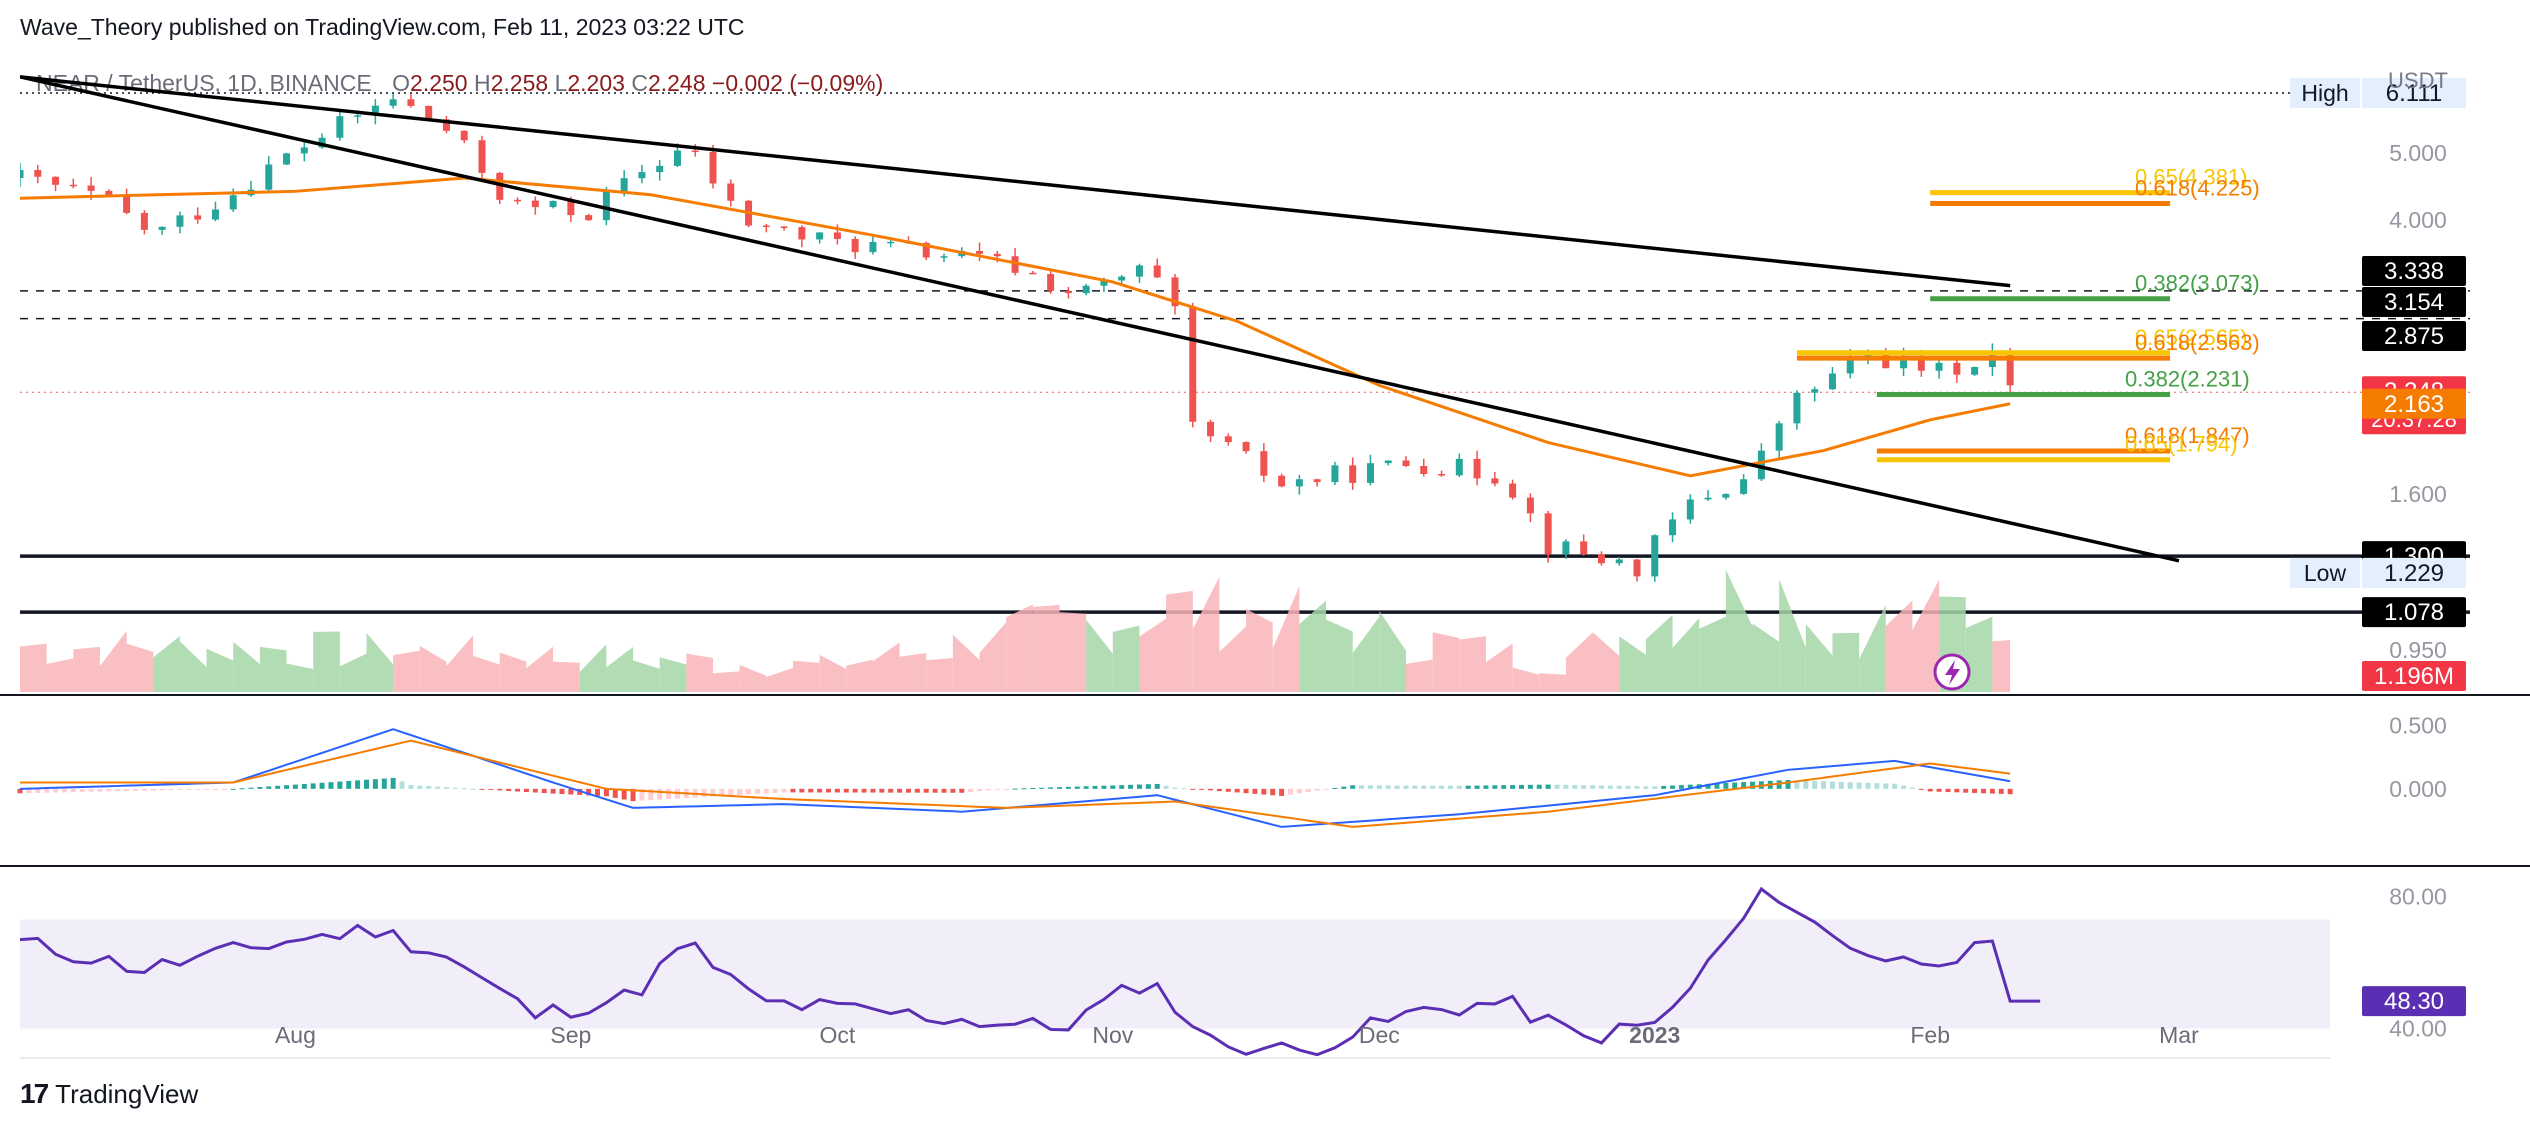  What do you see at coordinates (2191, 337) in the screenshot?
I see `fib-level-label: 0.65(2.565)` at bounding box center [2191, 337].